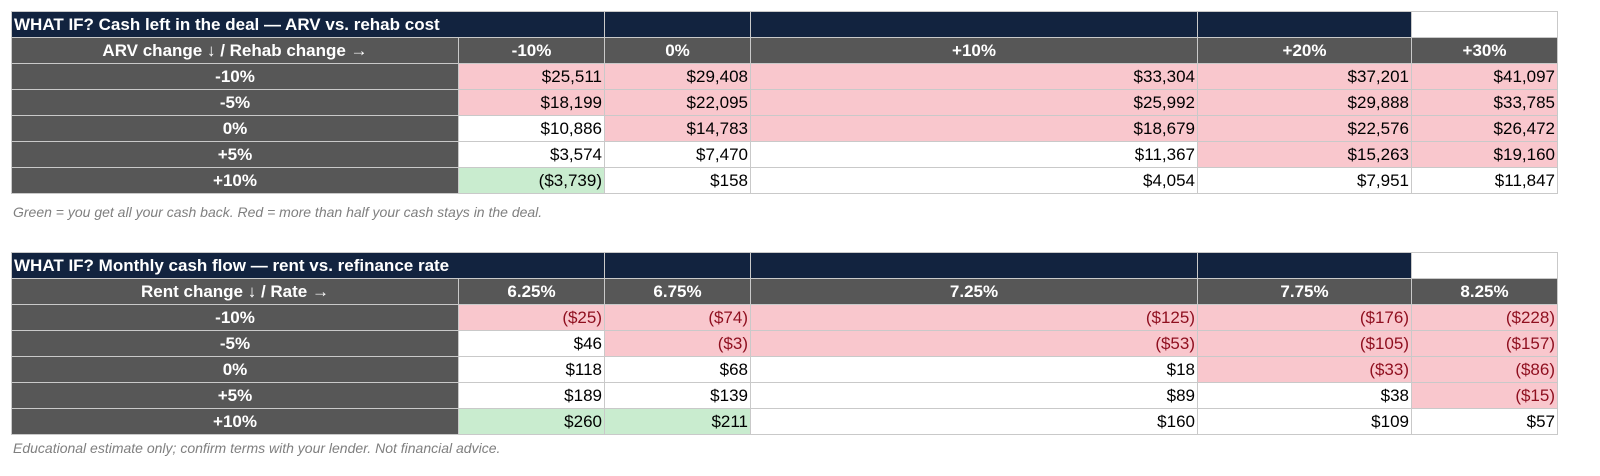 The image size is (1600, 476). I want to click on column-header: 8.25%, so click(1484, 291).